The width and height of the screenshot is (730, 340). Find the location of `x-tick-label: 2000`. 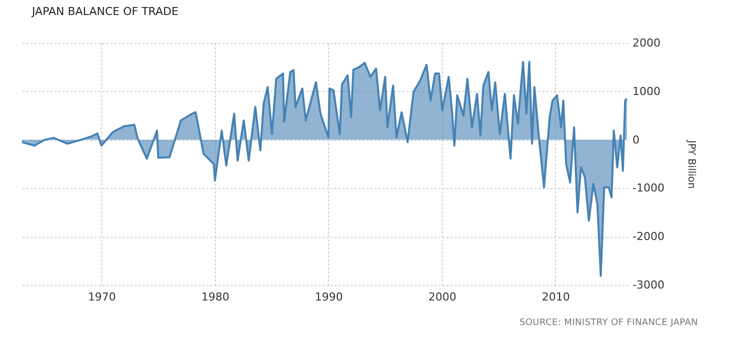

x-tick-label: 2000 is located at coordinates (442, 297).